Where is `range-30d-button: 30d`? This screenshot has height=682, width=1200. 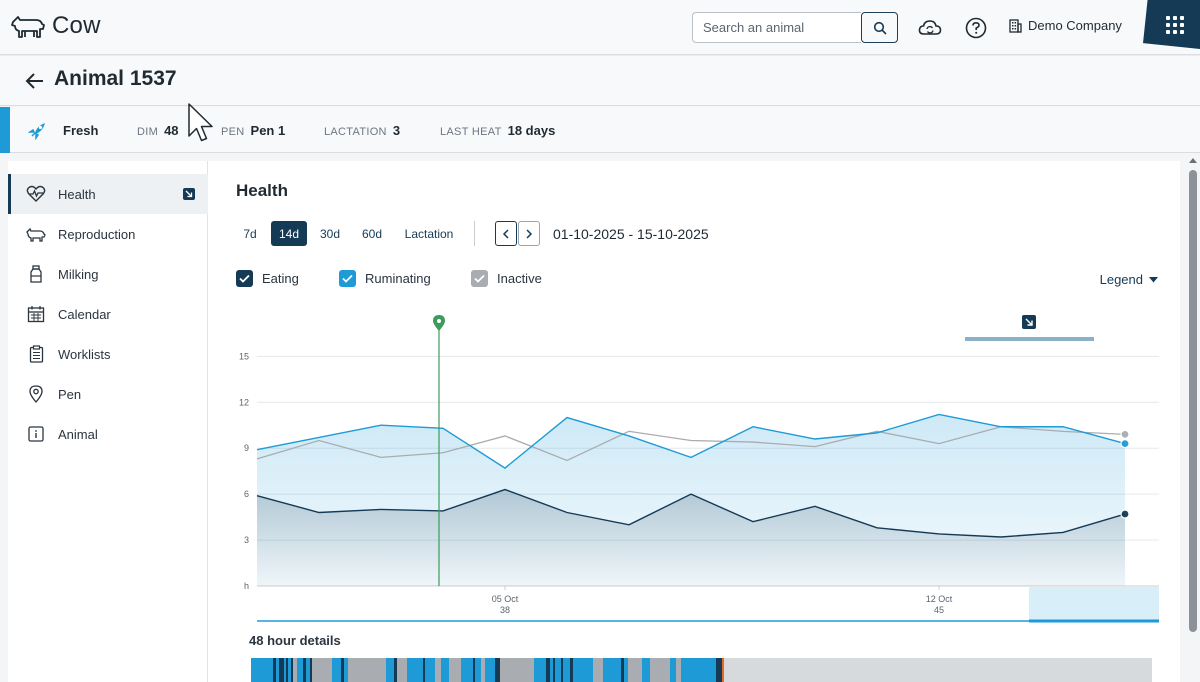 range-30d-button: 30d is located at coordinates (330, 233).